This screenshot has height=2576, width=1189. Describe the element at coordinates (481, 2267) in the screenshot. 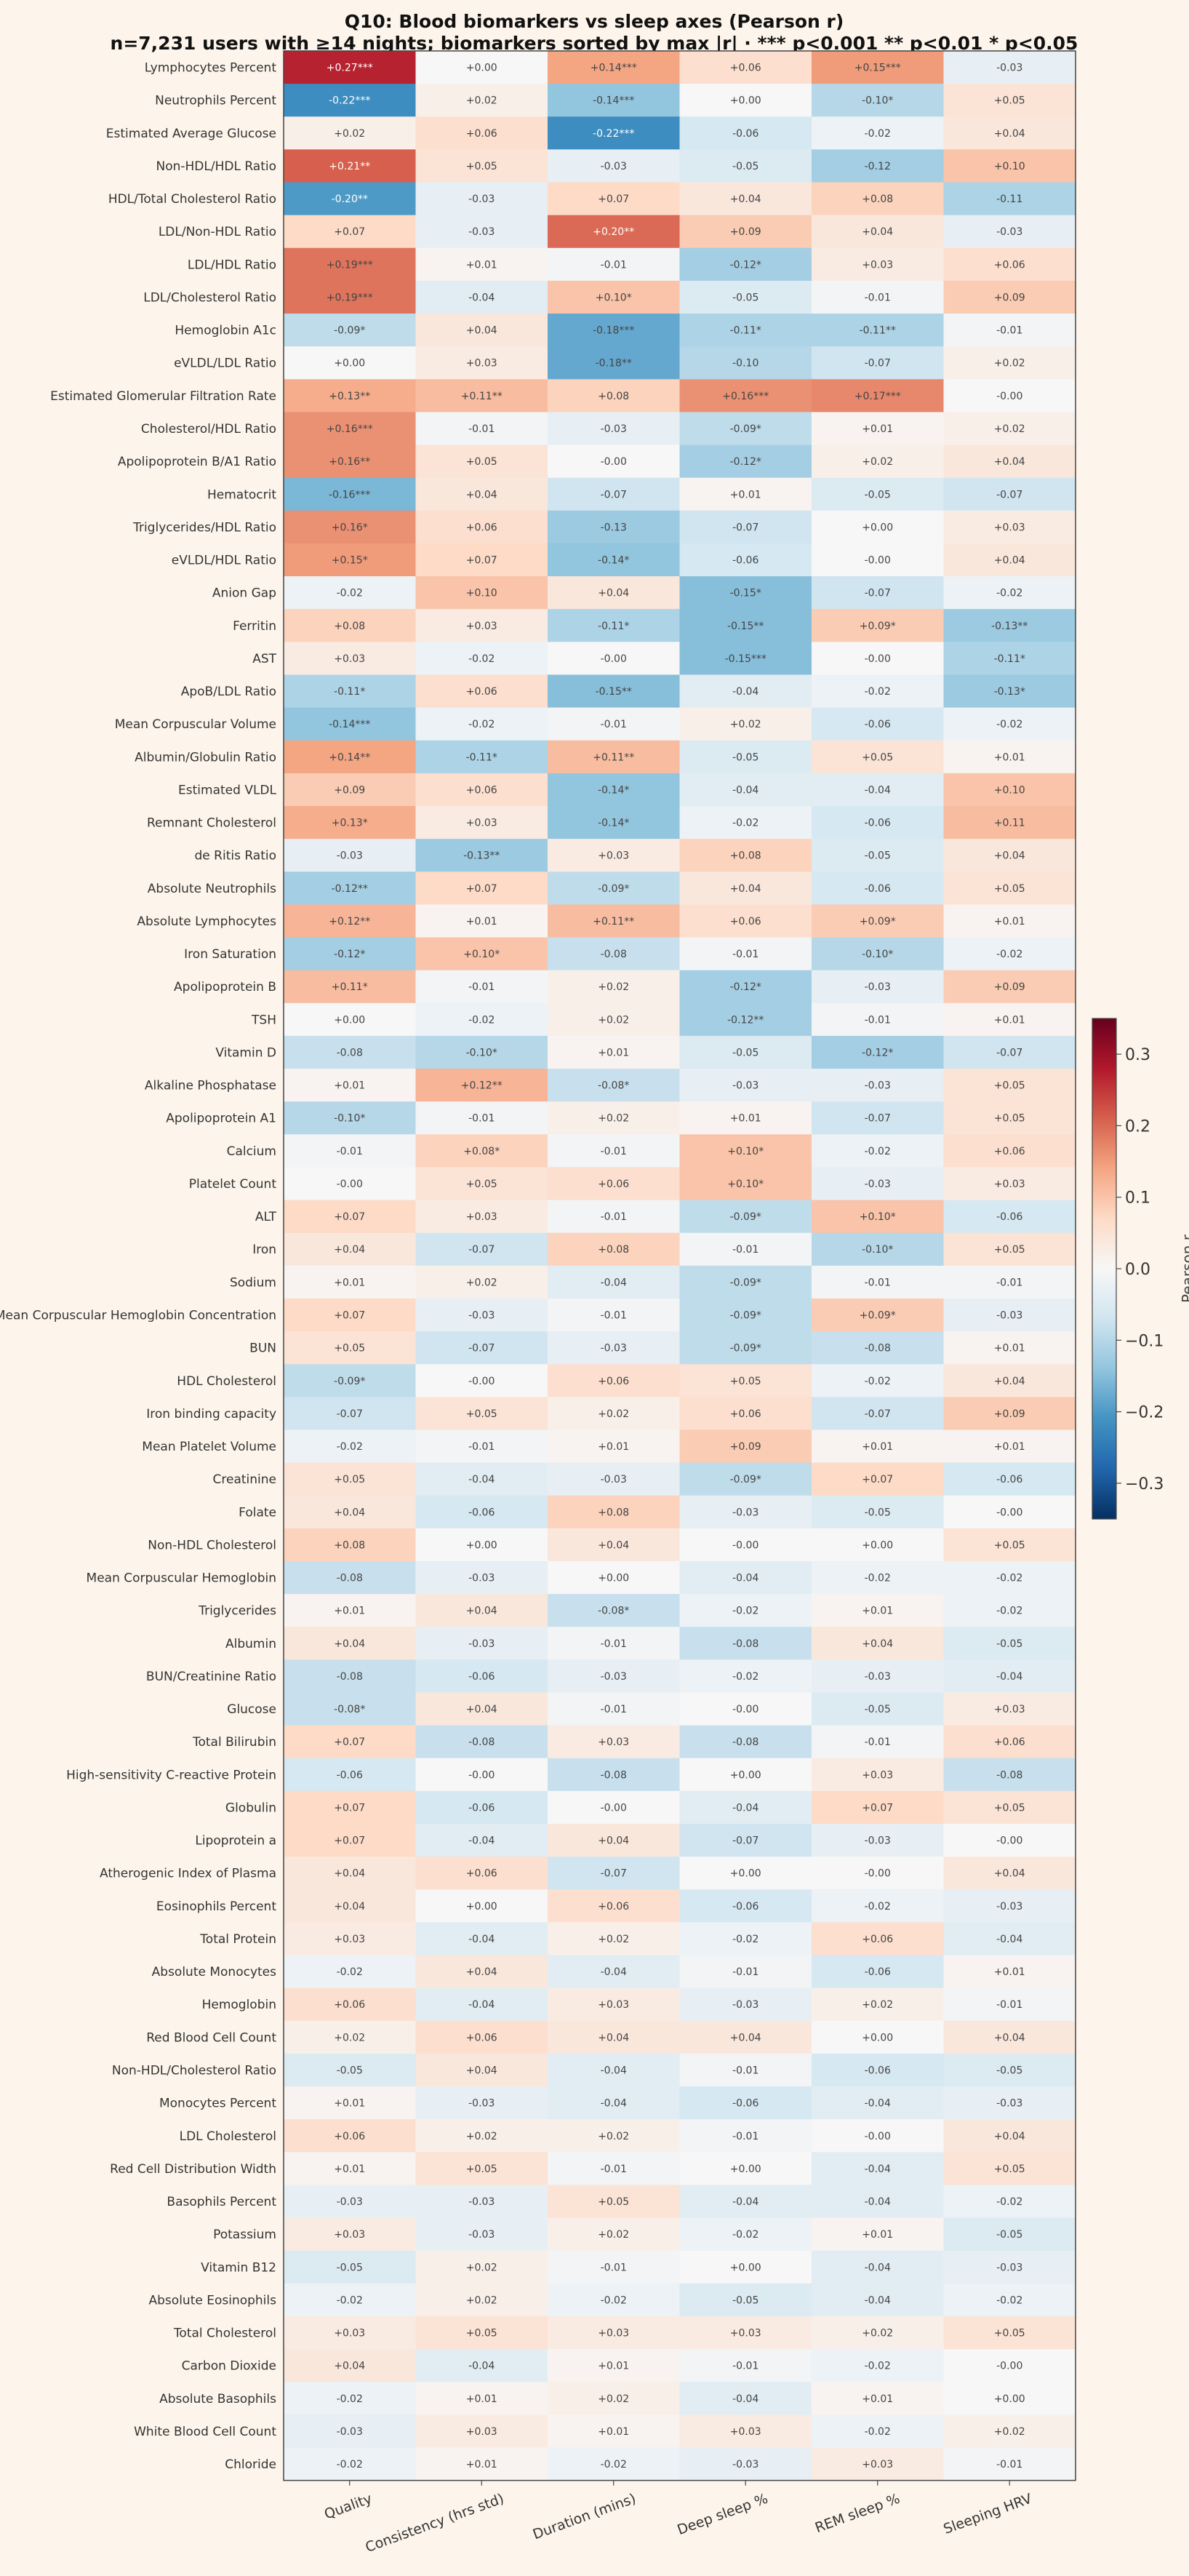

I see `cell-value: +0.02` at that location.